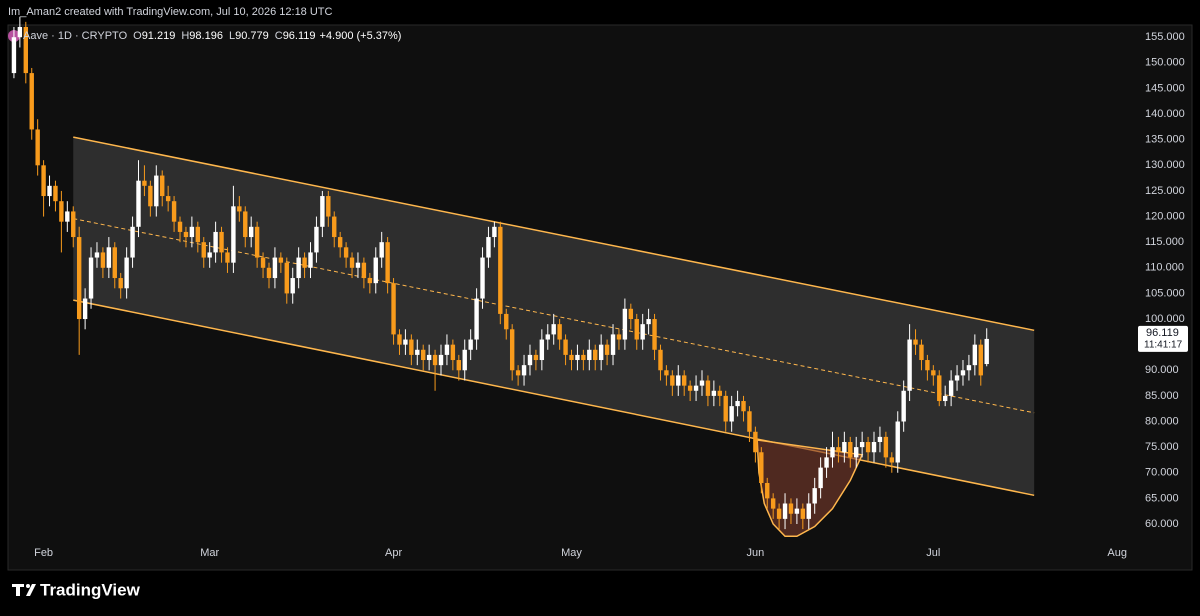 The width and height of the screenshot is (1200, 616). I want to click on y-tick-label: 90.000, so click(1162, 370).